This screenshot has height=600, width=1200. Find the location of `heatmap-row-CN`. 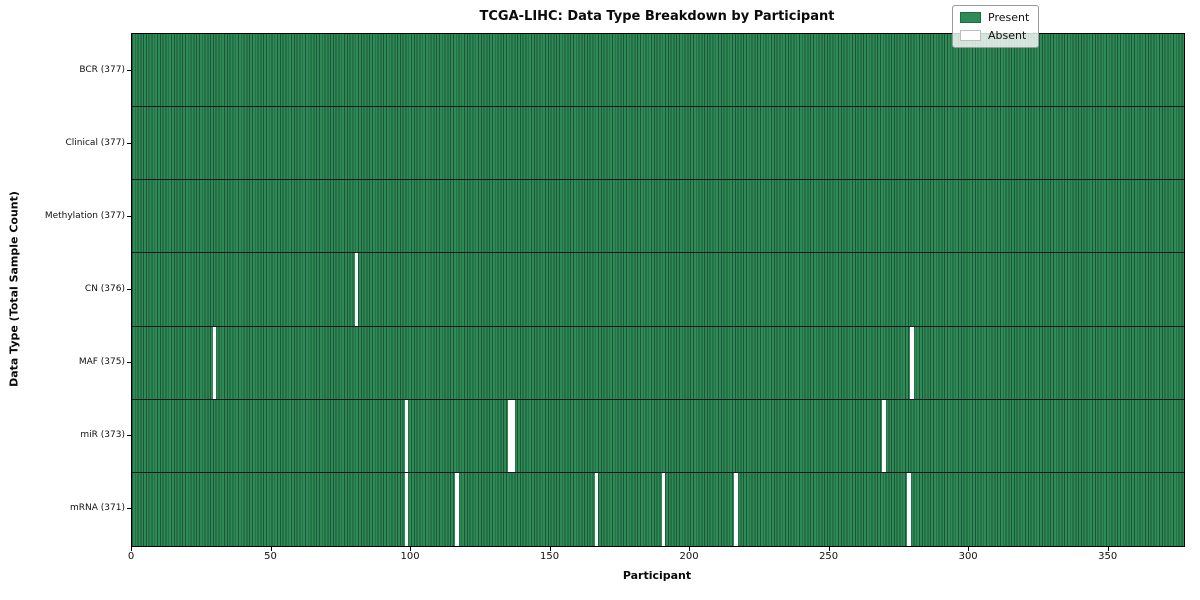

heatmap-row-CN is located at coordinates (658, 290).